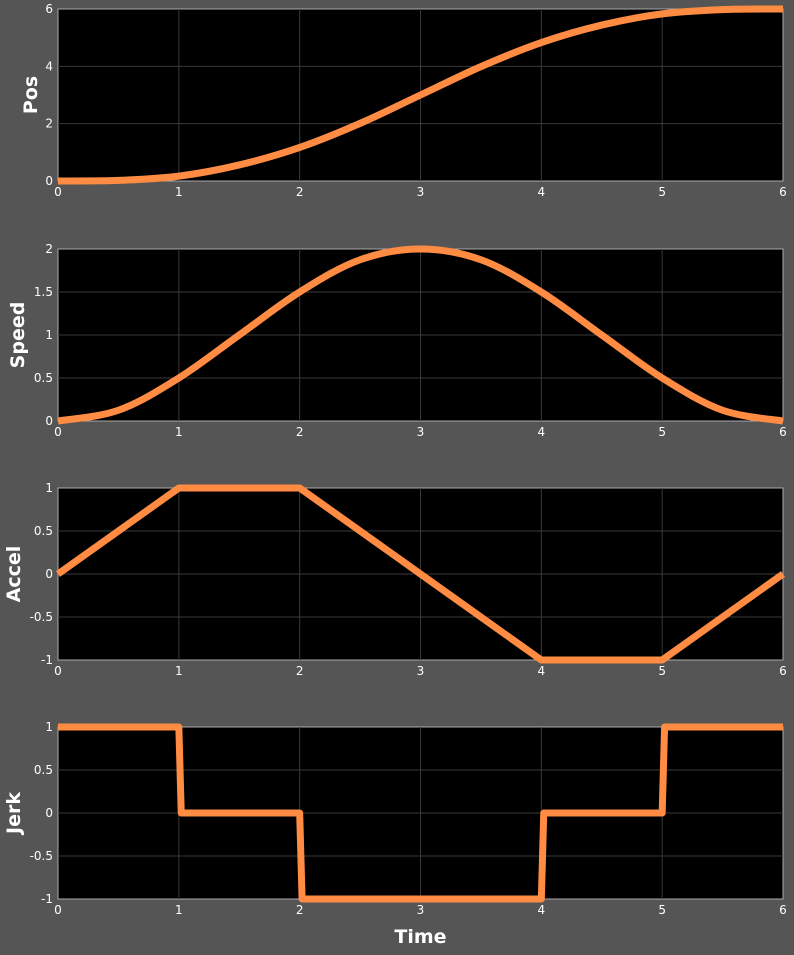 The height and width of the screenshot is (955, 794). I want to click on x-axis-label: Time, so click(420, 937).